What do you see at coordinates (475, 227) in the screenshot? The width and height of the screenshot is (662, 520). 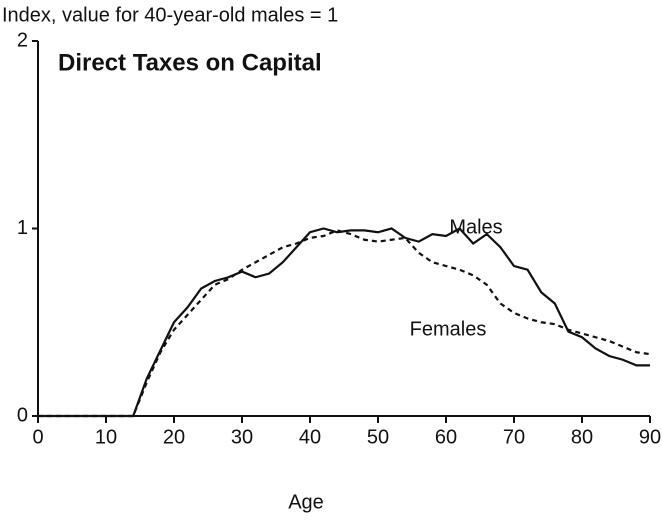 I see `series-label: Males` at bounding box center [475, 227].